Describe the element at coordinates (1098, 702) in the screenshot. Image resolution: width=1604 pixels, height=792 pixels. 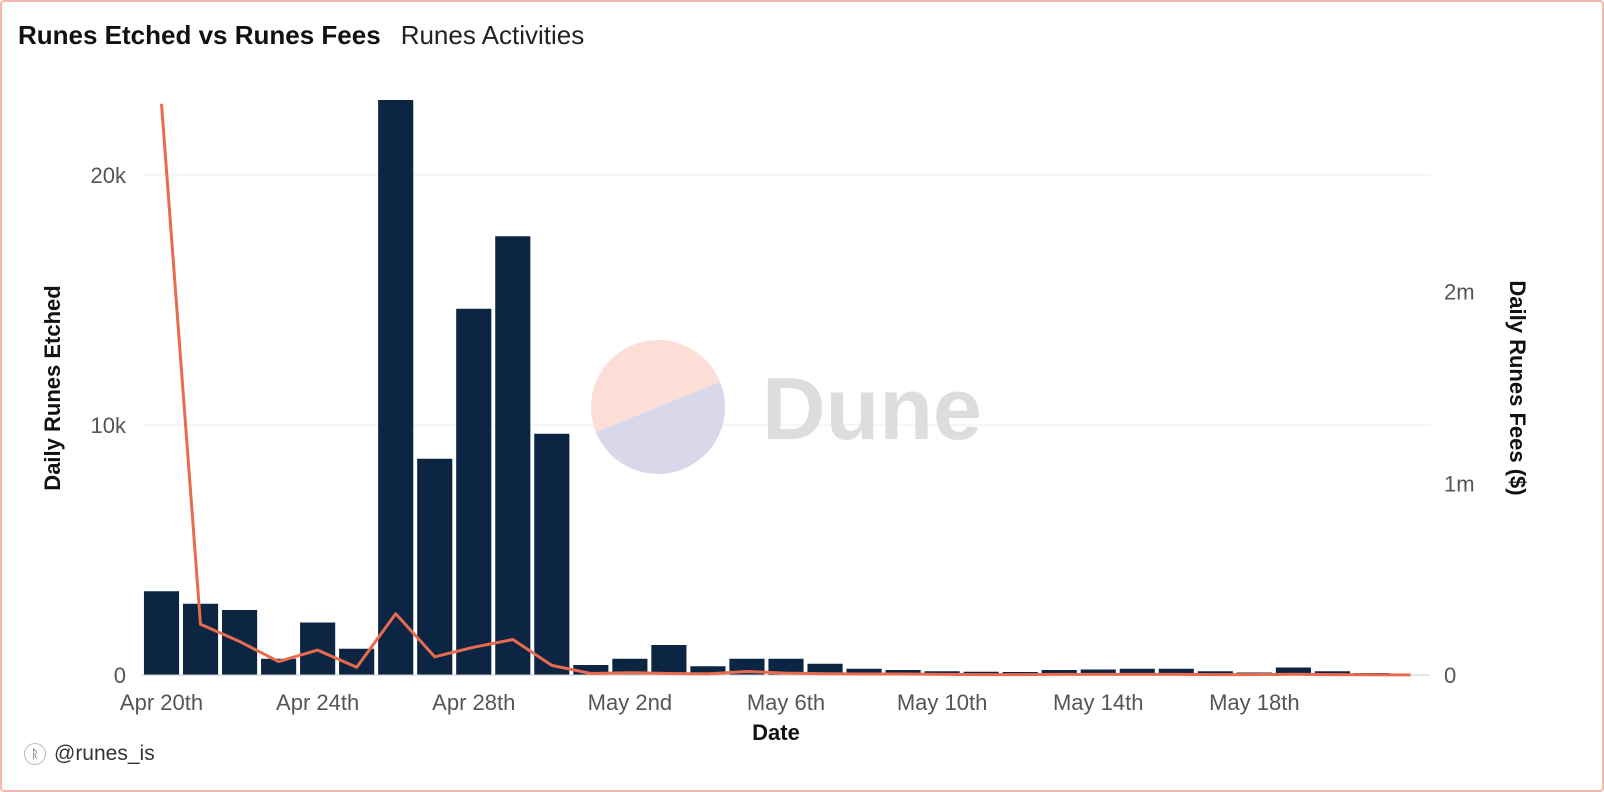
I see `x-tick-label: May 14th` at that location.